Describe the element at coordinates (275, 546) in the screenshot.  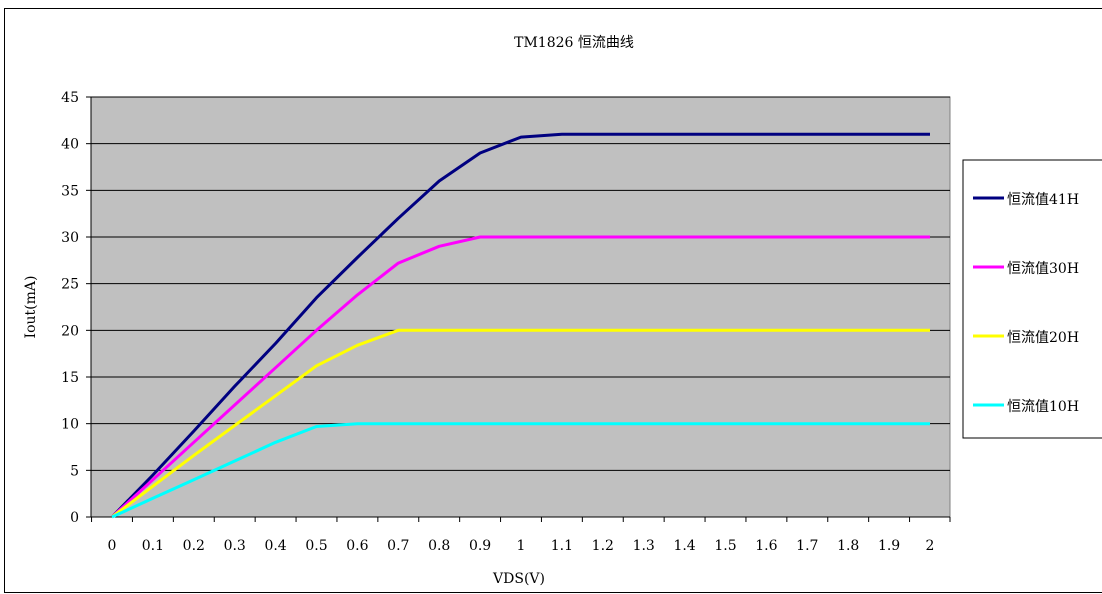
I see `x-tick-label: 0.4` at that location.